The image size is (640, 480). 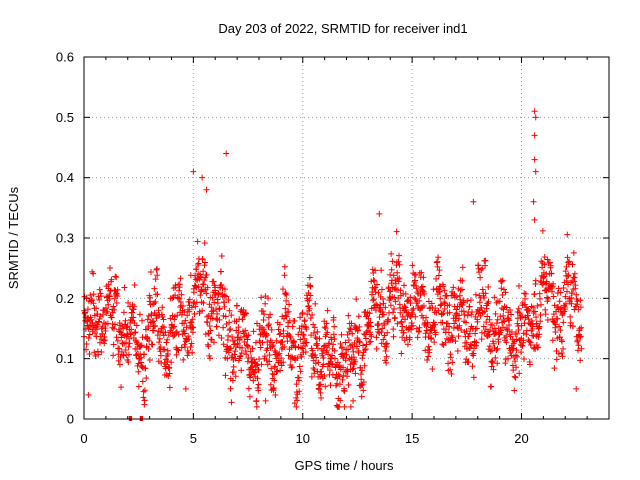 I want to click on x-tick-label: 15, so click(x=412, y=438).